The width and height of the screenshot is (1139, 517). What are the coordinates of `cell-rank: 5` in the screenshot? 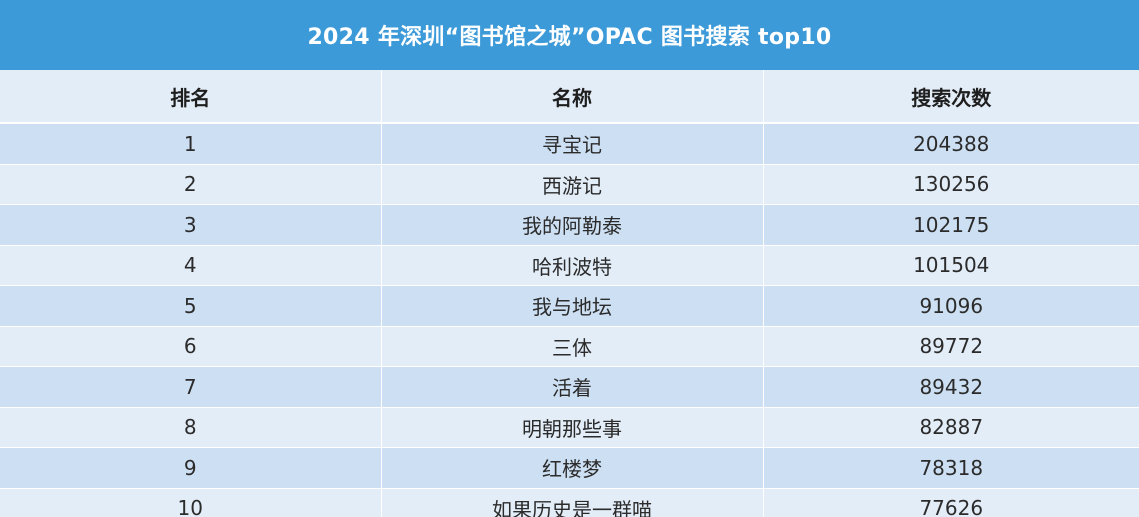 It's located at (191, 305).